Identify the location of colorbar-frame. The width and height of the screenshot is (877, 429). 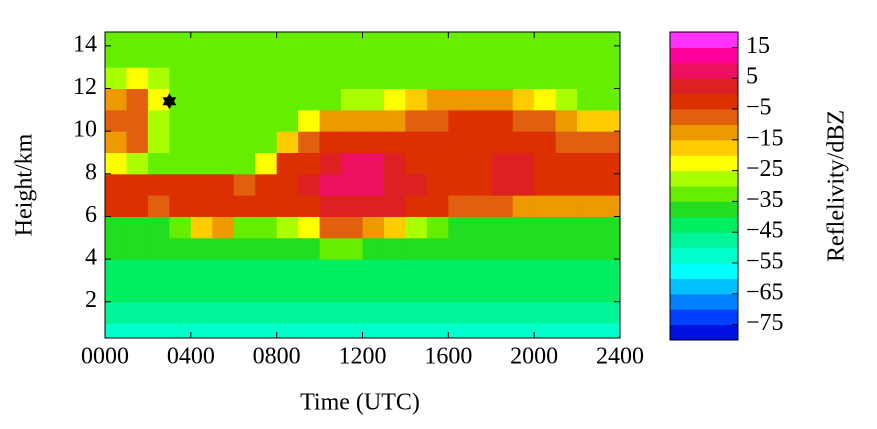
(704, 186).